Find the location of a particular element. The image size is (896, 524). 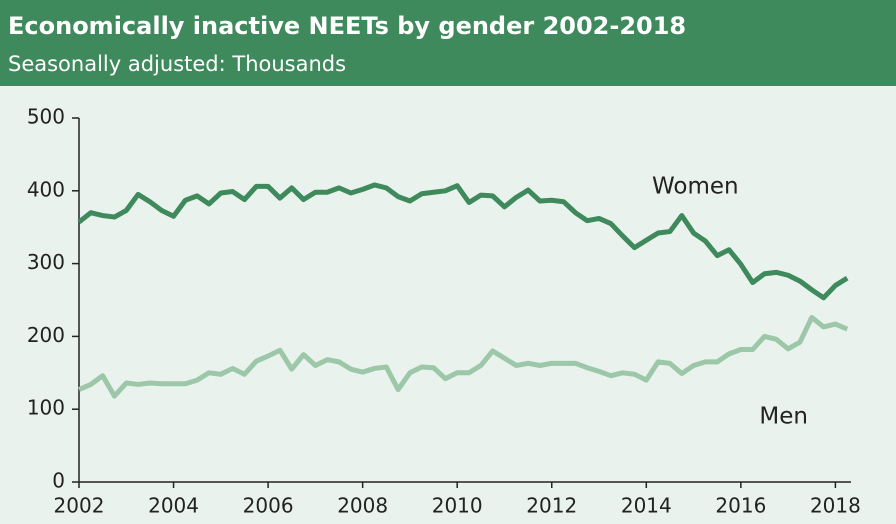

x-tick-label: 2018 is located at coordinates (835, 506).